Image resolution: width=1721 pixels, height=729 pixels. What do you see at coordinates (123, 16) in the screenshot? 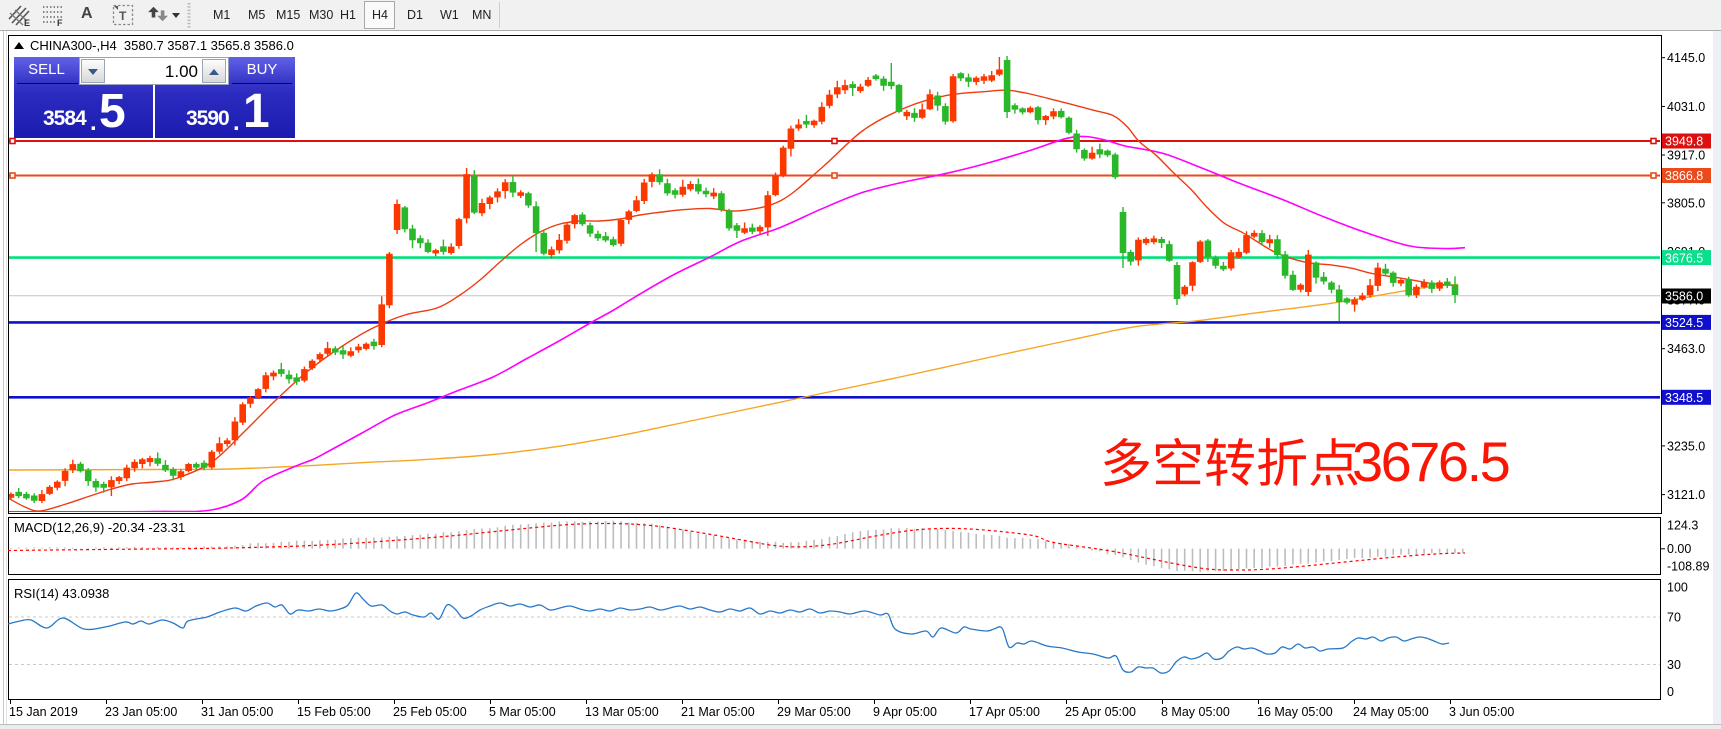
I see `svg-text: T` at bounding box center [123, 16].